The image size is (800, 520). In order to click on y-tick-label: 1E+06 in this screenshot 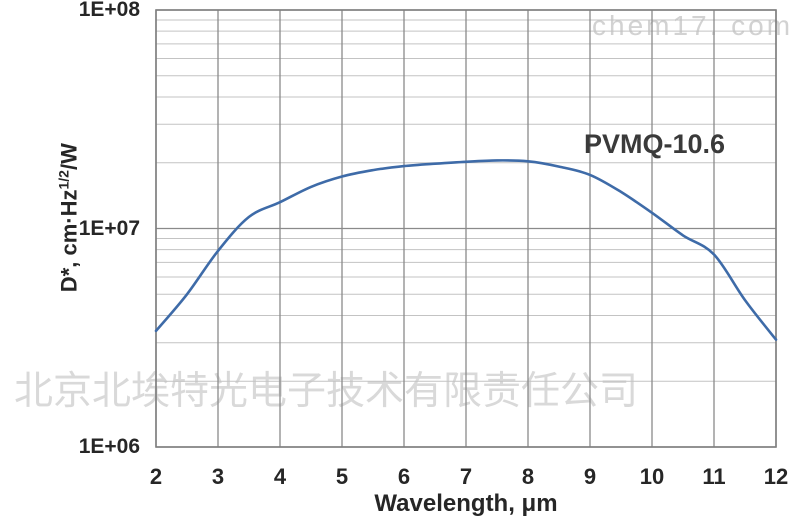, I will do `click(109, 446)`.